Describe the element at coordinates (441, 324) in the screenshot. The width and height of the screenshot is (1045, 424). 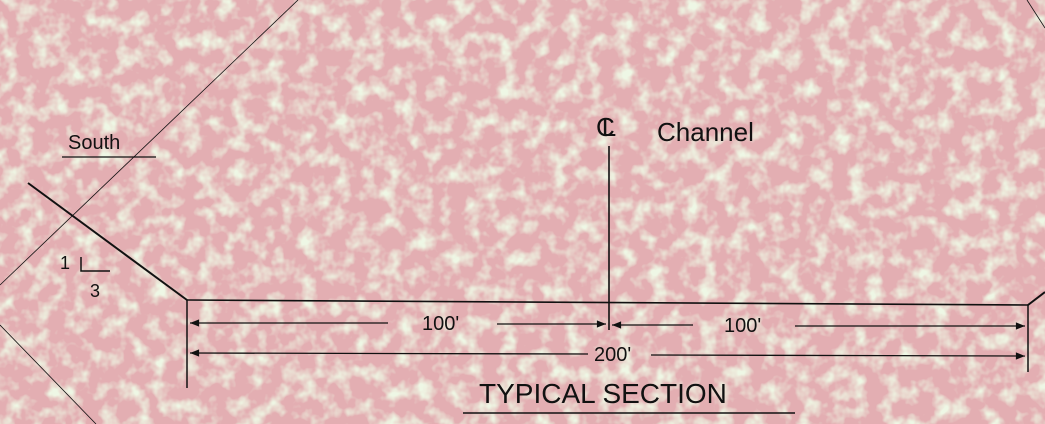
I see `left-half-width-label: 100'` at that location.